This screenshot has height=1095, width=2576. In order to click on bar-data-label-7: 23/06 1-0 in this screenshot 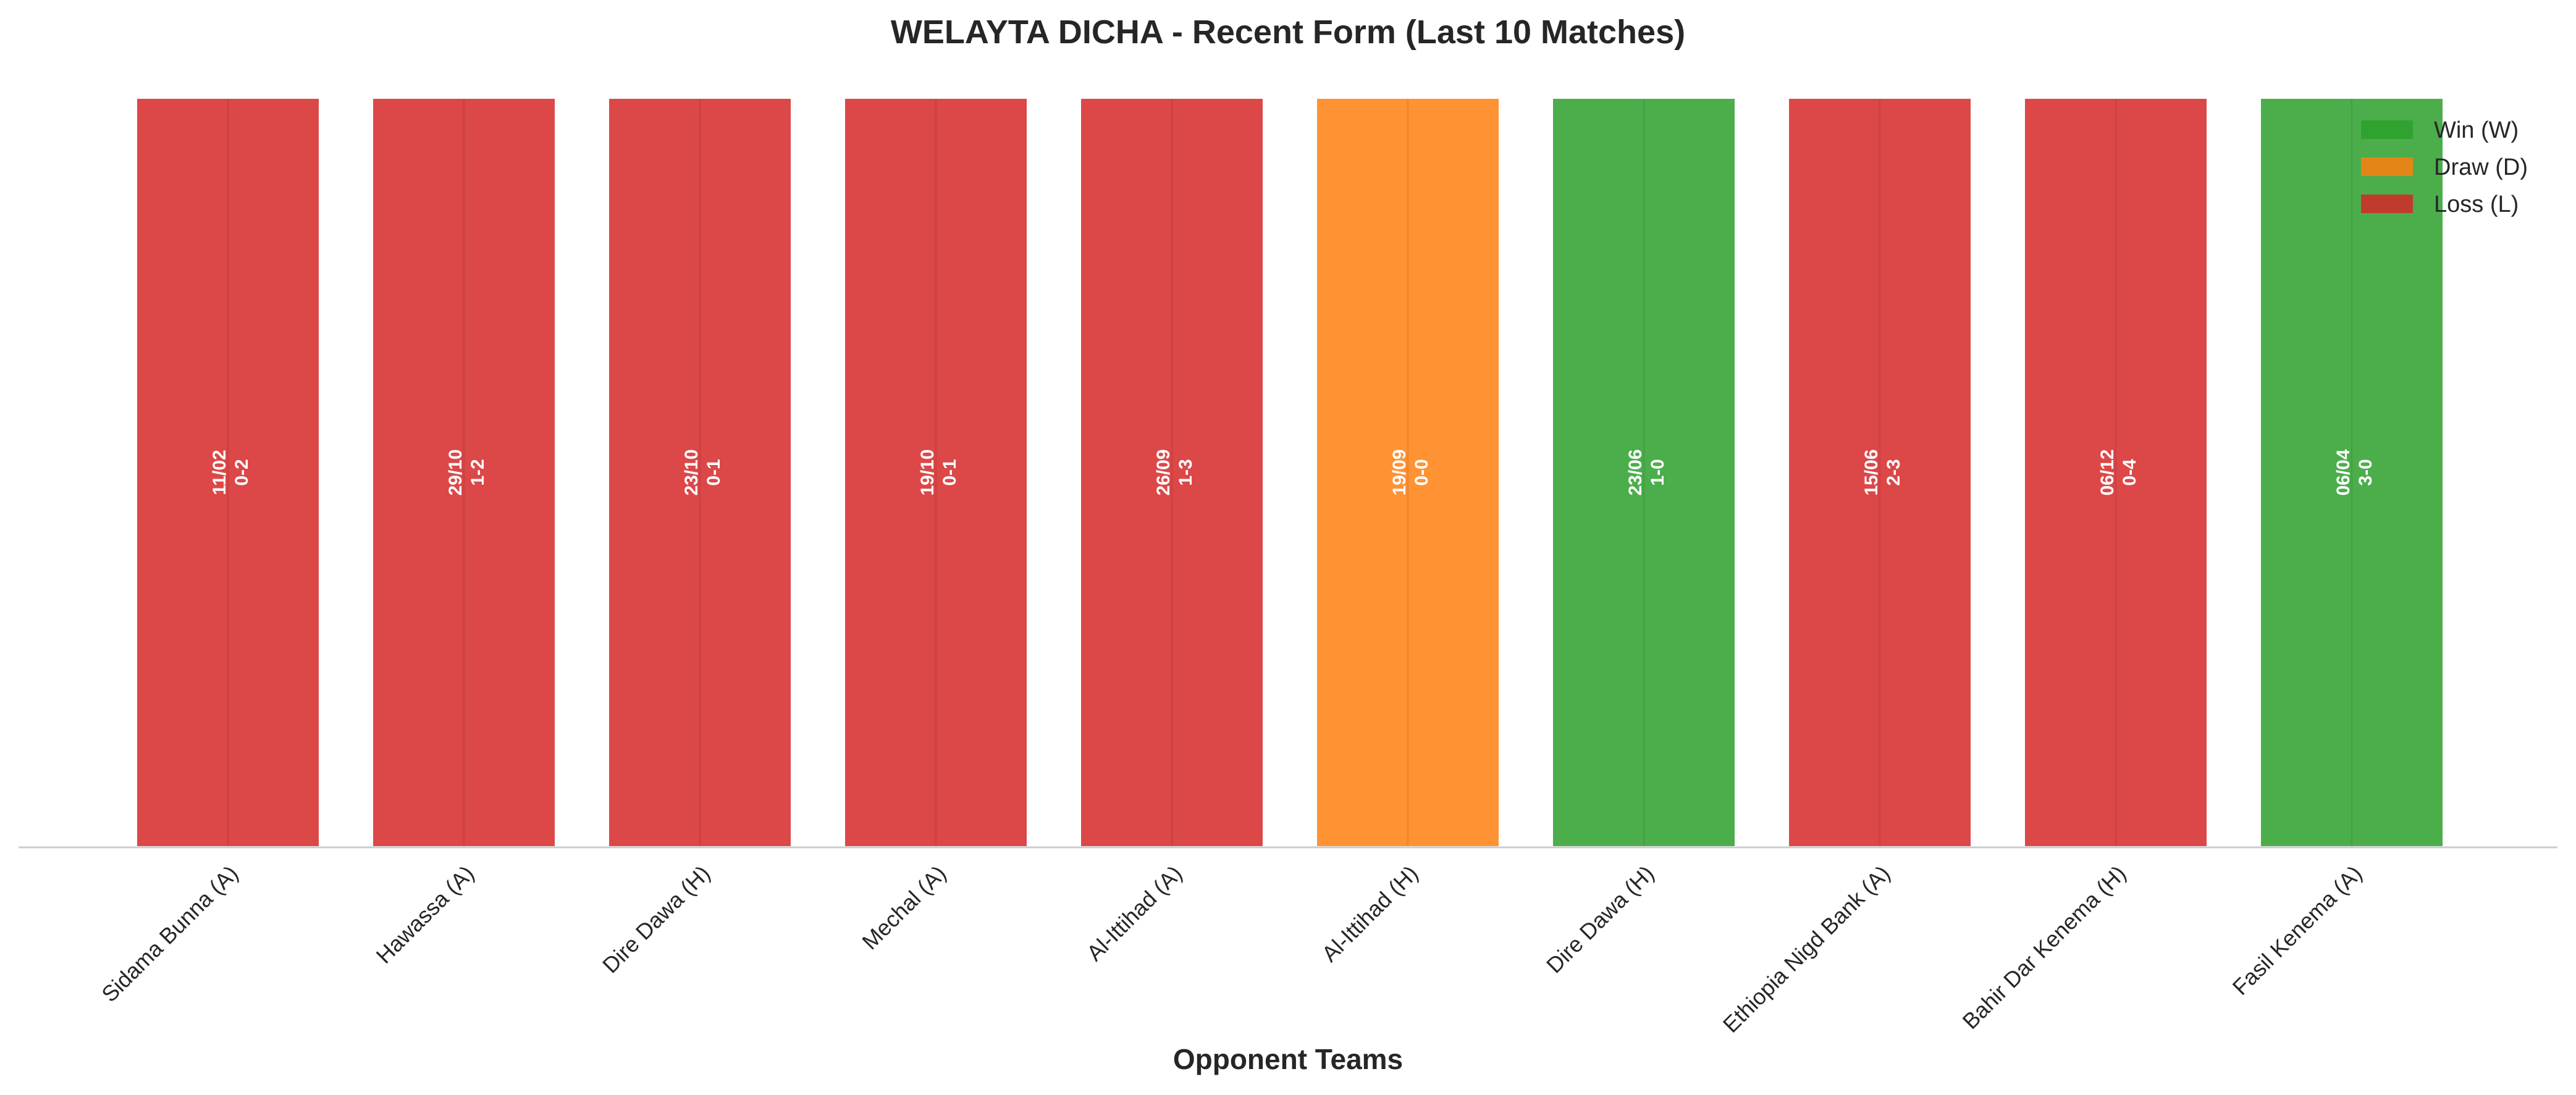, I will do `click(1646, 472)`.